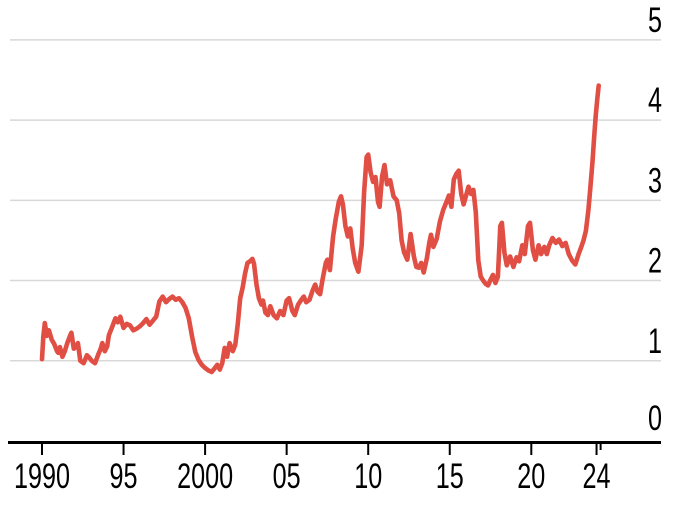  I want to click on y-tick-label: 4, so click(655, 100).